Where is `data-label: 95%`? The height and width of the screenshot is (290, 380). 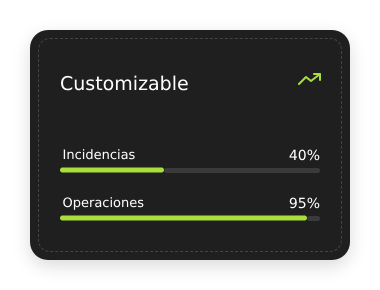
data-label: 95% is located at coordinates (304, 204).